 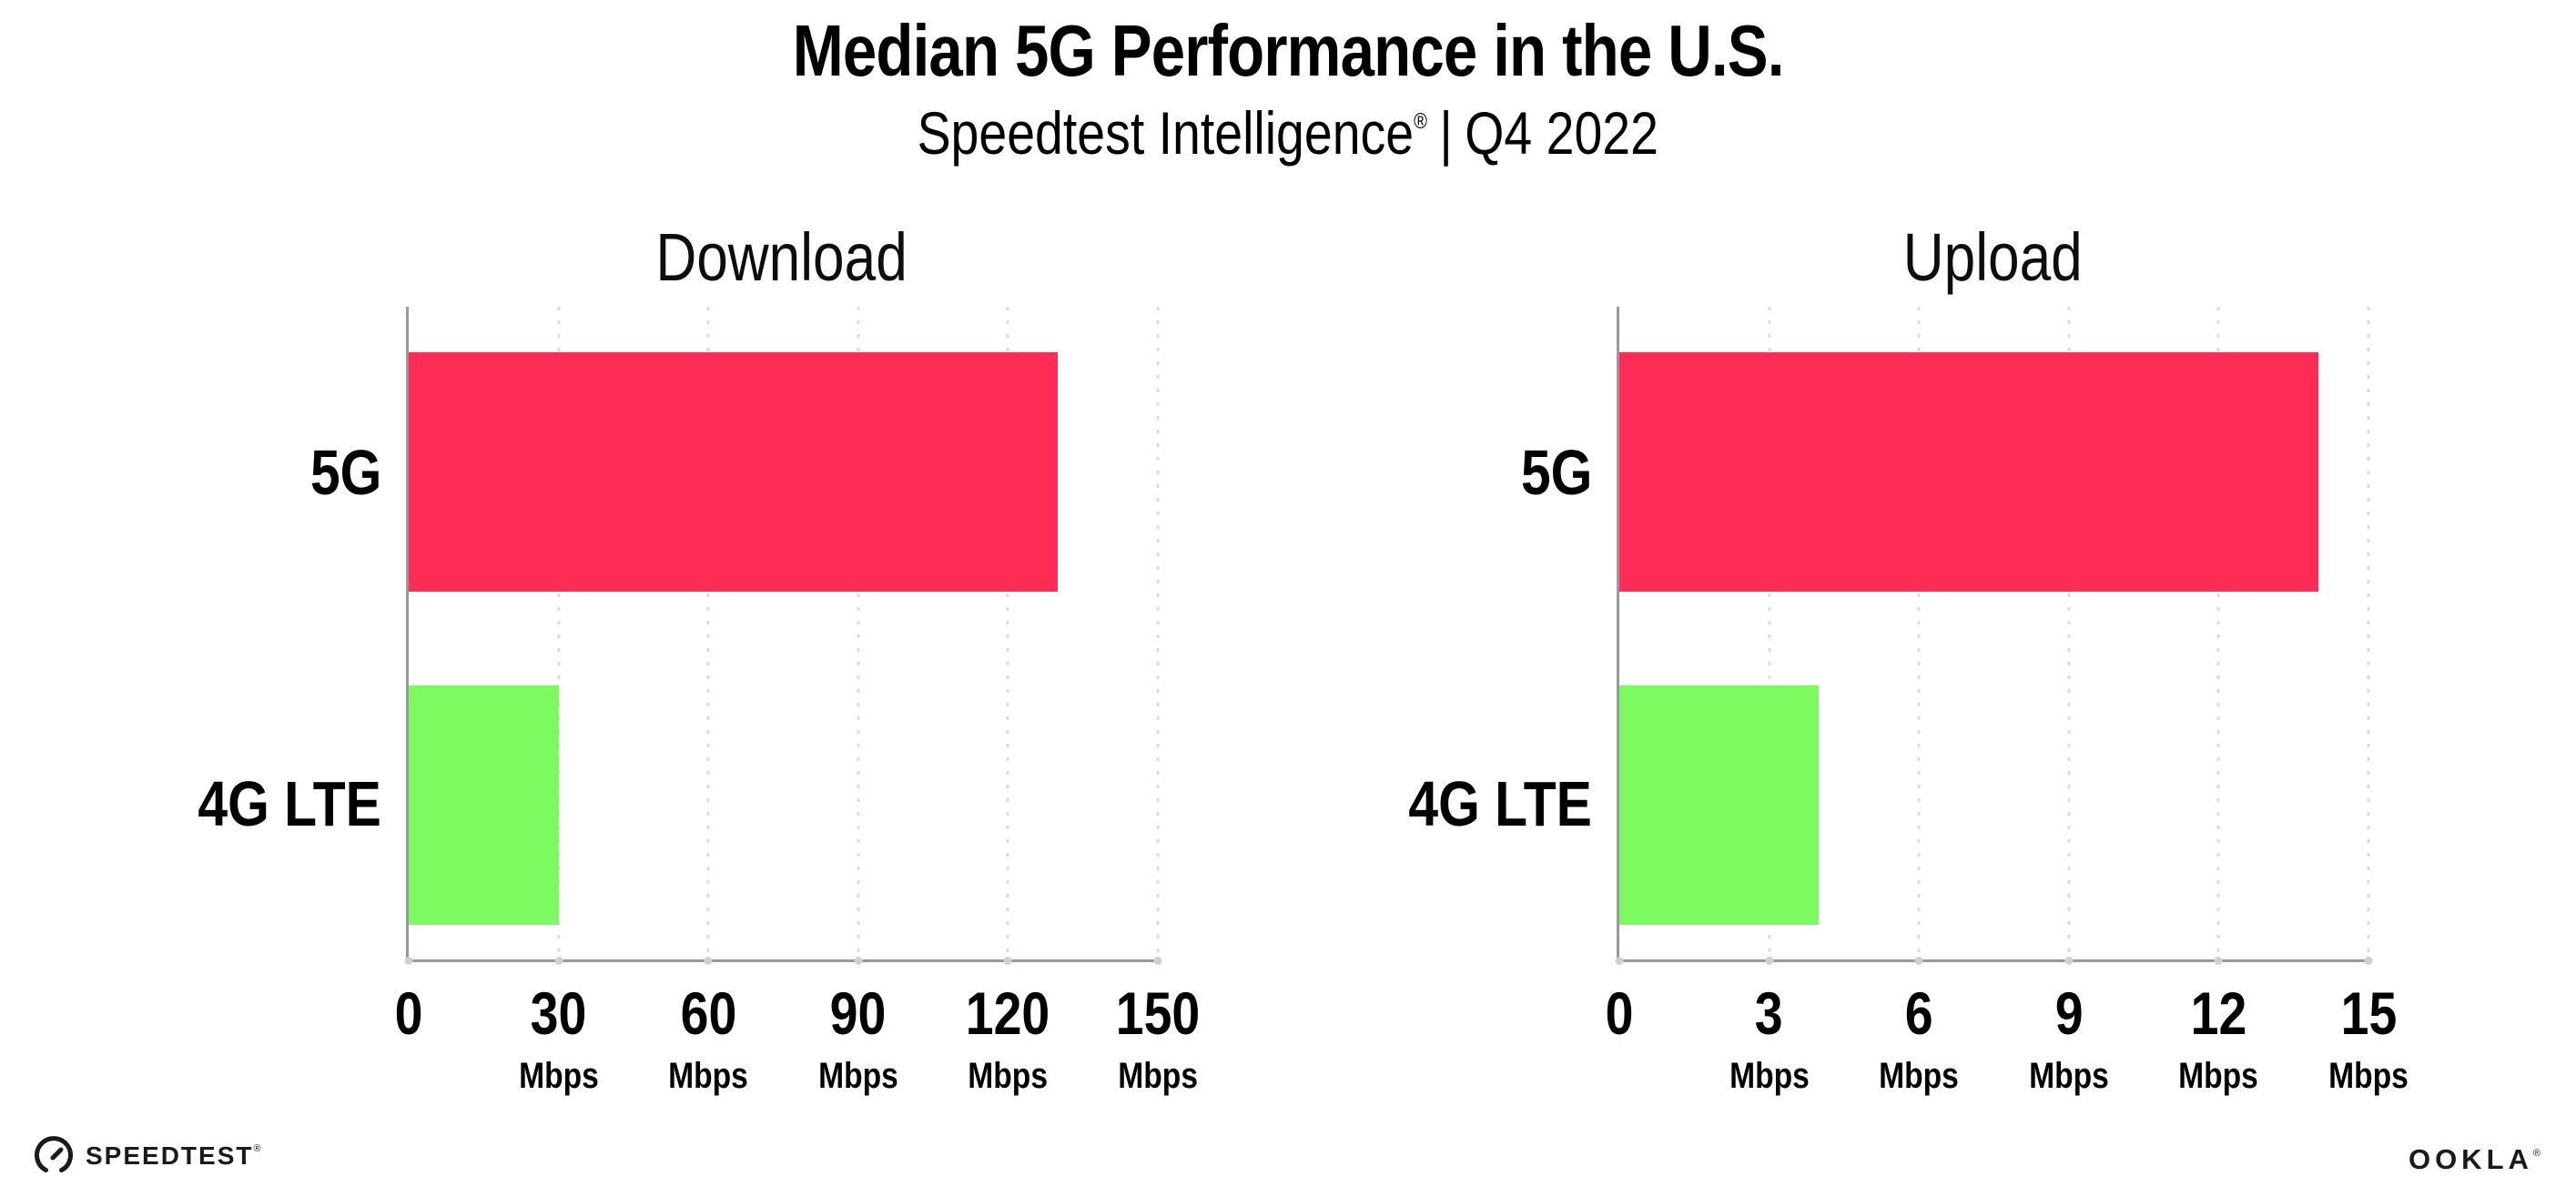 I want to click on x-tick-value: 30, so click(x=558, y=1013).